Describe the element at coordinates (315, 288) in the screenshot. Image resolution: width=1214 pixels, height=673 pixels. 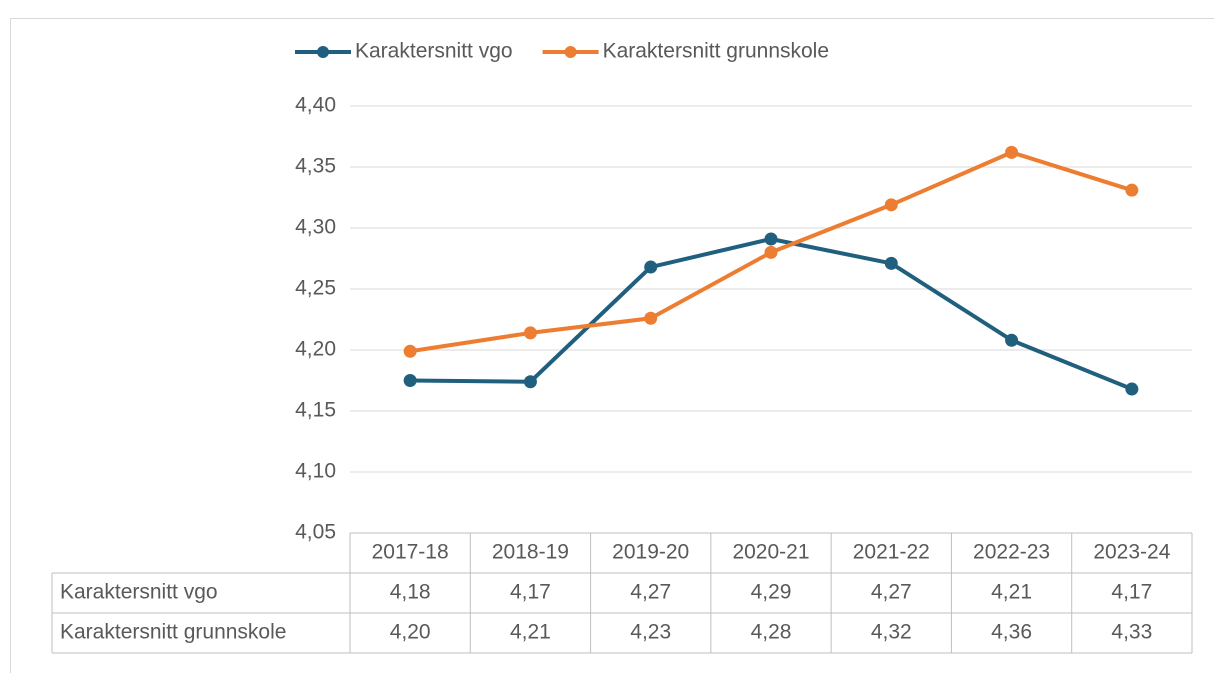
I see `y-tick-label: 4,25` at that location.